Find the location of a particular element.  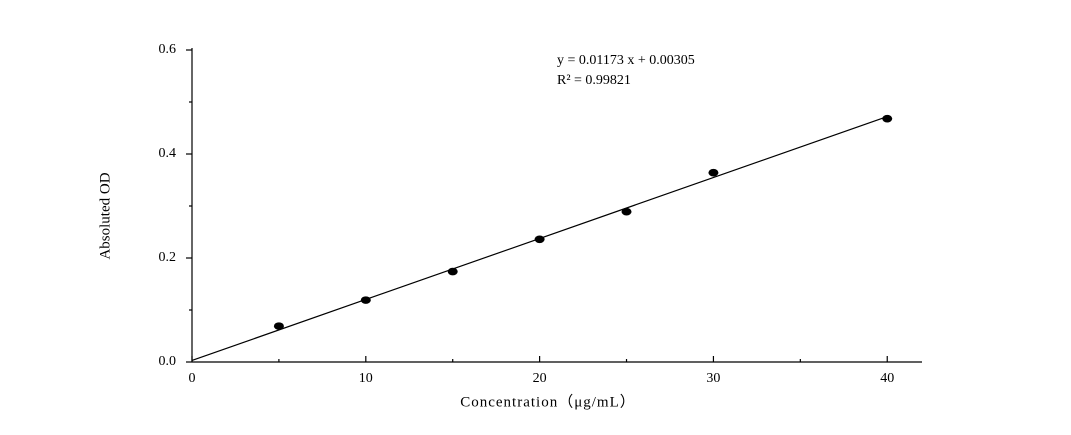

y-tick-label: 0.4 is located at coordinates (168, 153).